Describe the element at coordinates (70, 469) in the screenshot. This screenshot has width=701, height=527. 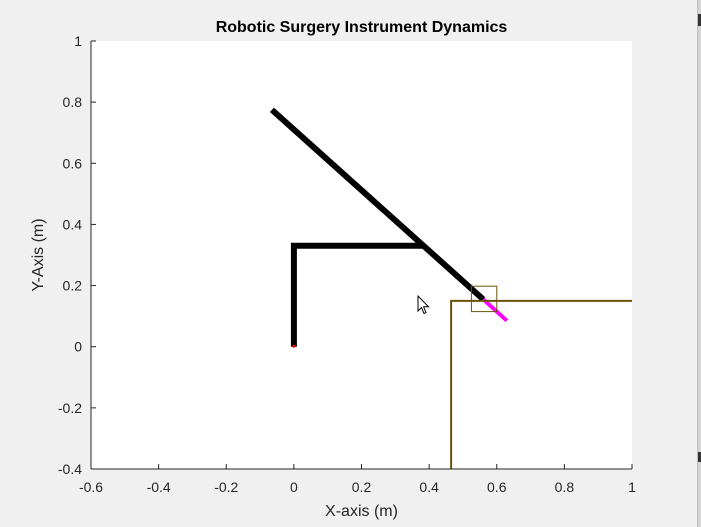
I see `y-tick-label: -0.4` at that location.